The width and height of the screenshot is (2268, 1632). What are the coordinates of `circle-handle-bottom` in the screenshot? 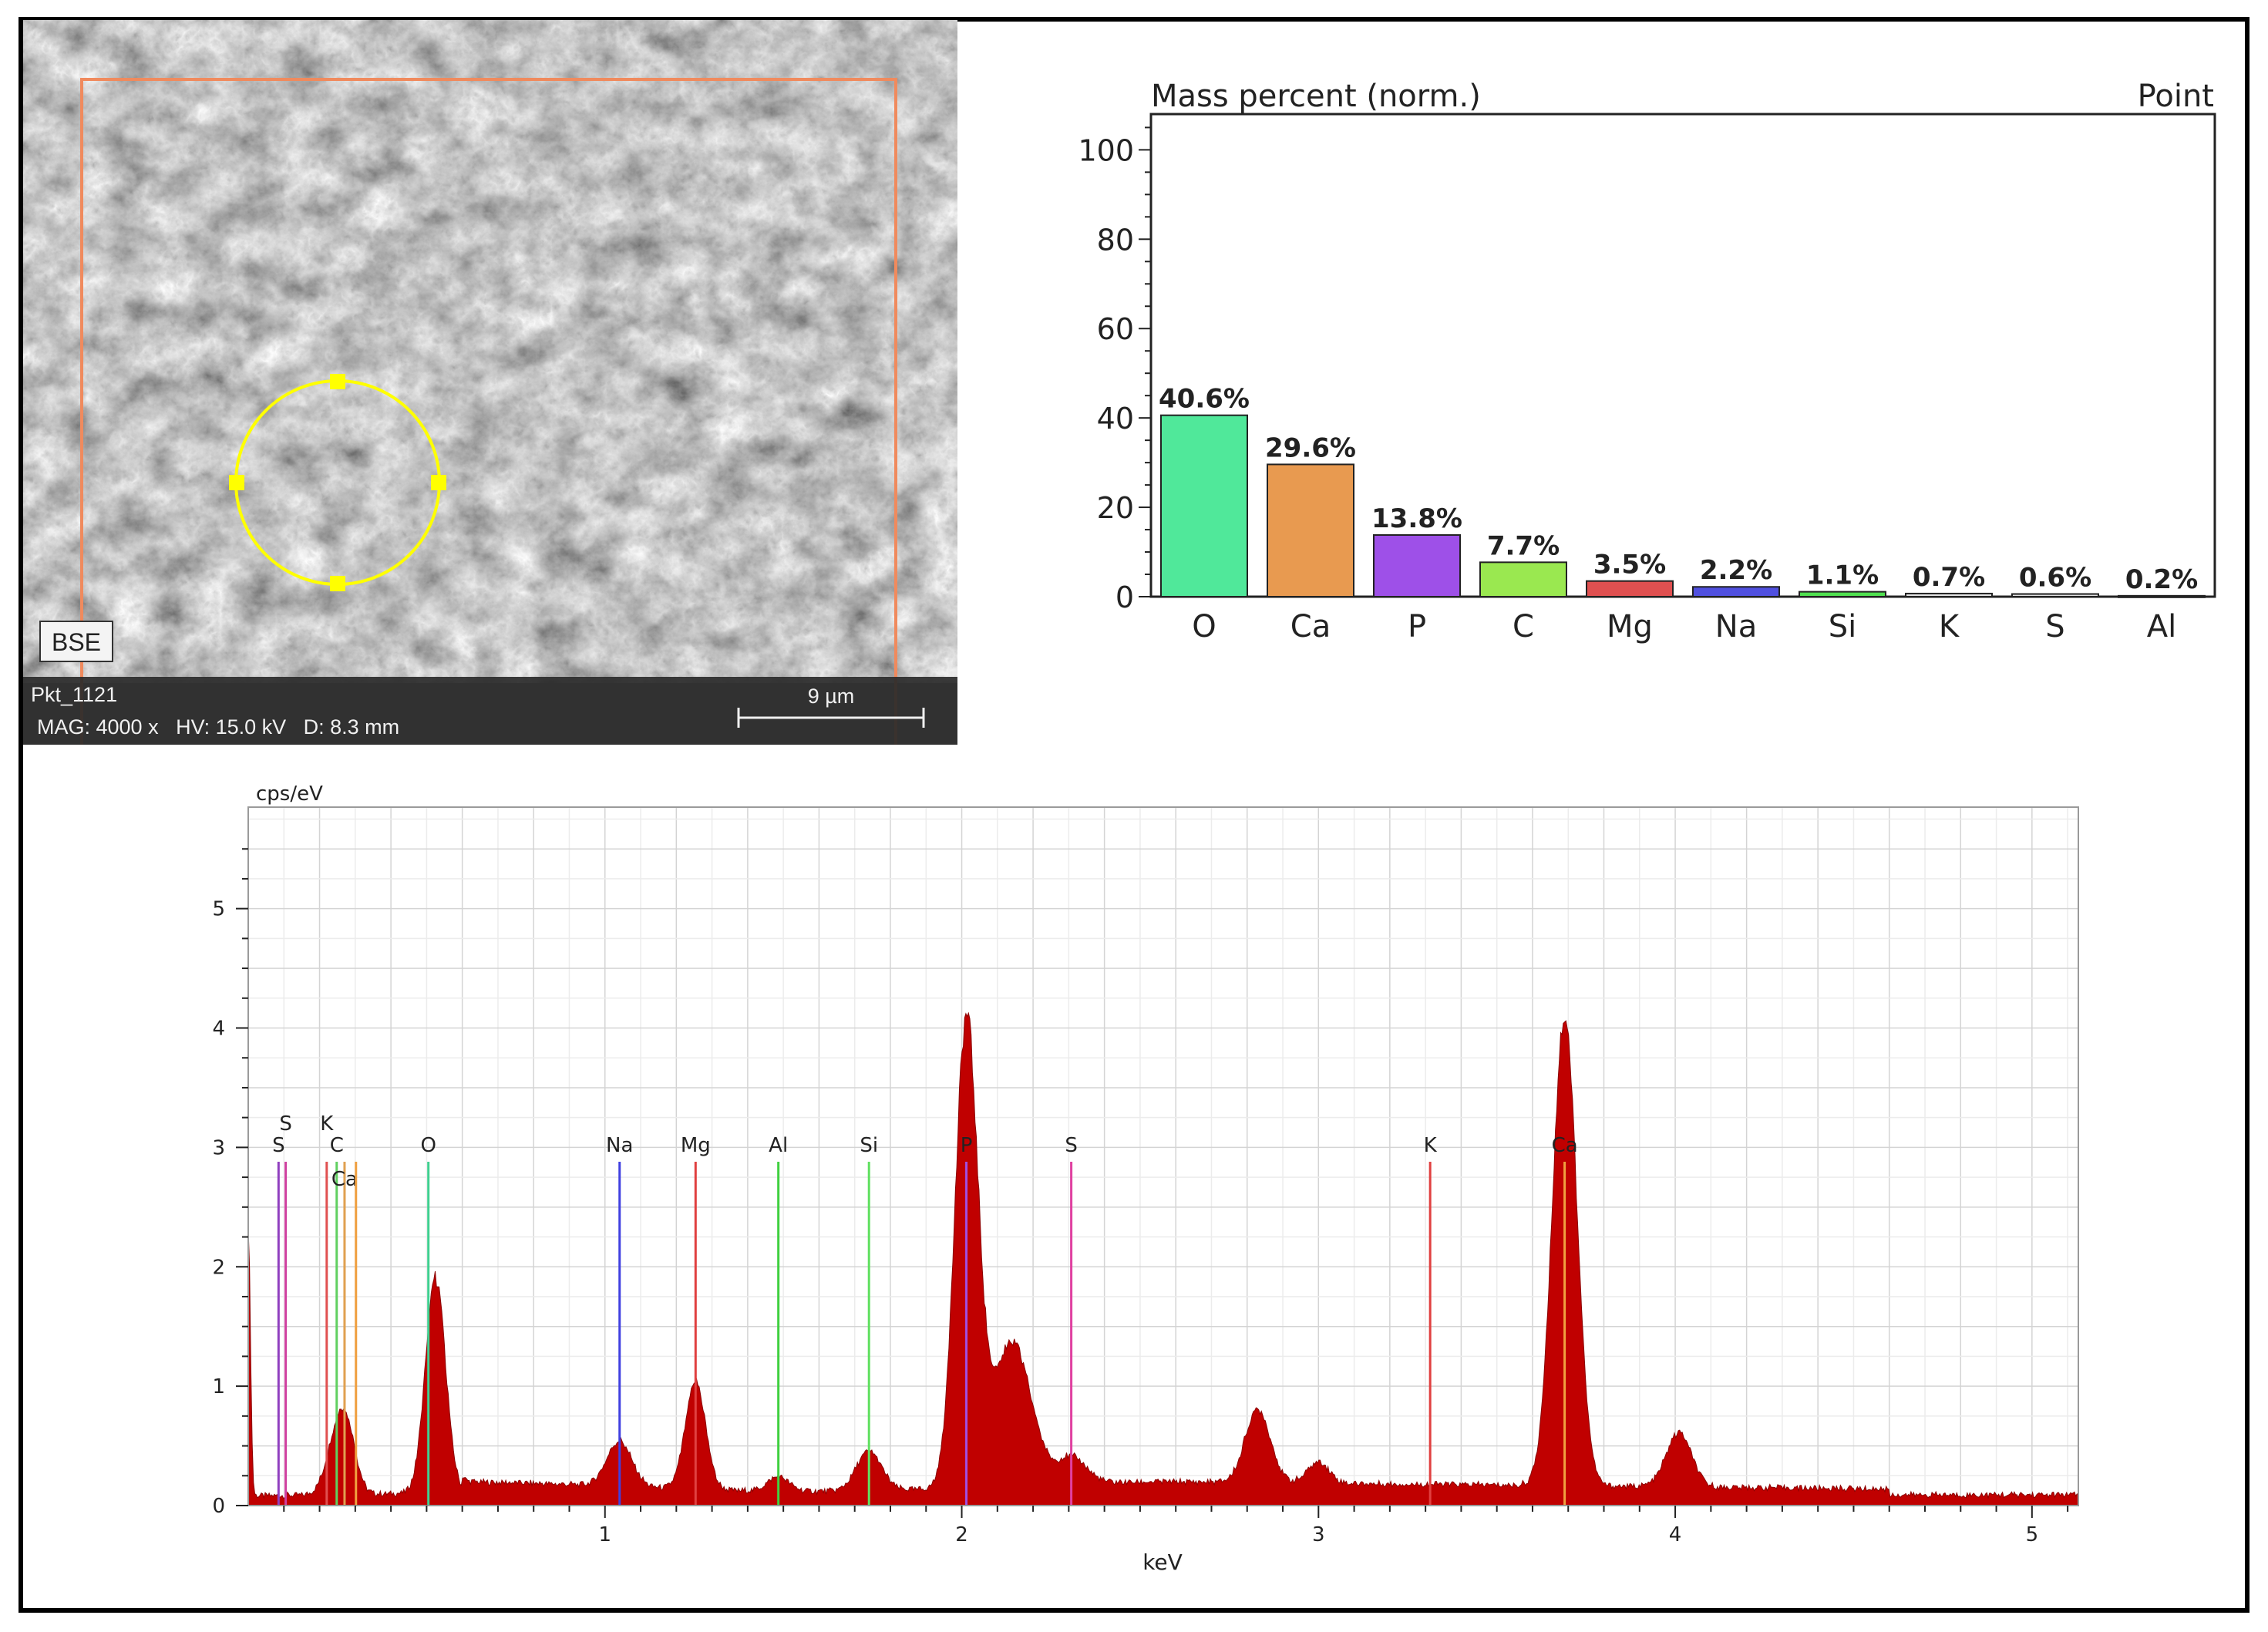 It's located at (337, 583).